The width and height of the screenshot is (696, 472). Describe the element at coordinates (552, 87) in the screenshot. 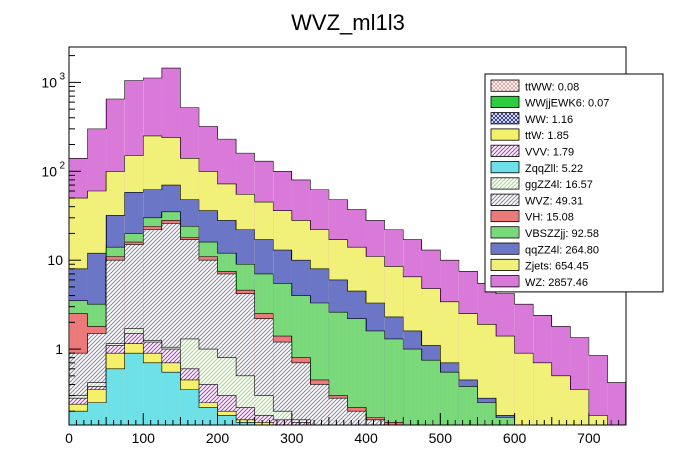

I see `legend-entry: ttWW: 0.08` at that location.